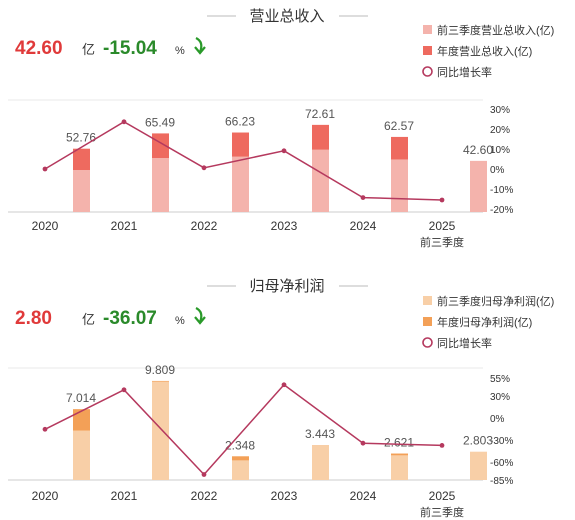 The image size is (575, 520). I want to click on y2-tick-label: 10%, so click(500, 150).